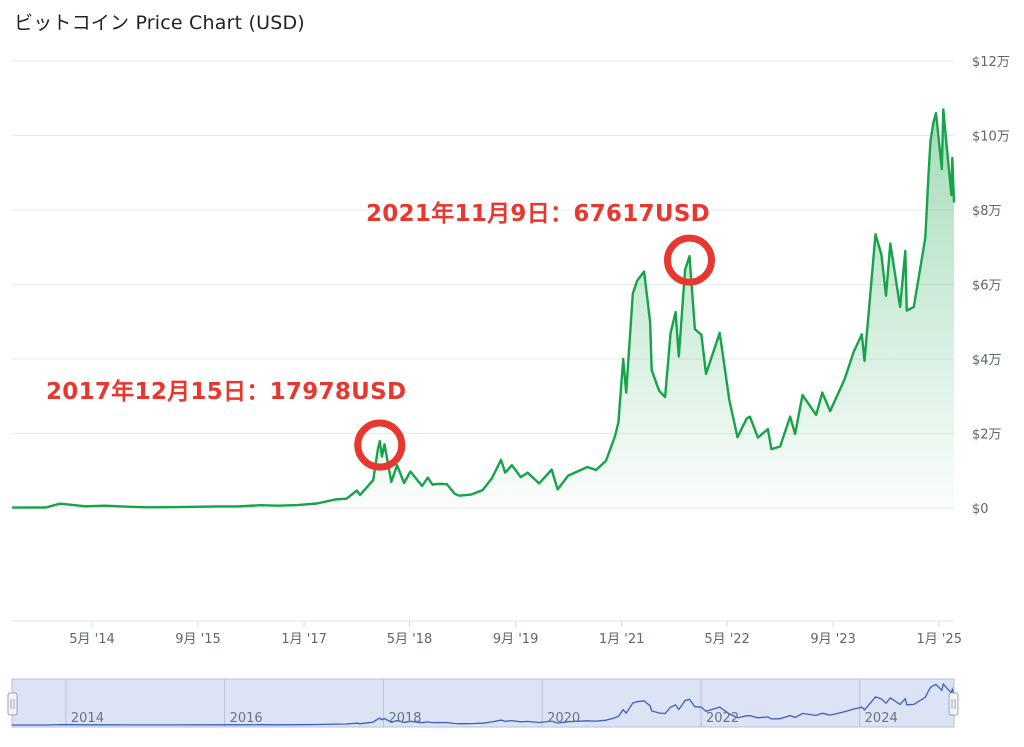 The width and height of the screenshot is (1024, 747). What do you see at coordinates (953, 704) in the screenshot?
I see `navigator-right-handle` at bounding box center [953, 704].